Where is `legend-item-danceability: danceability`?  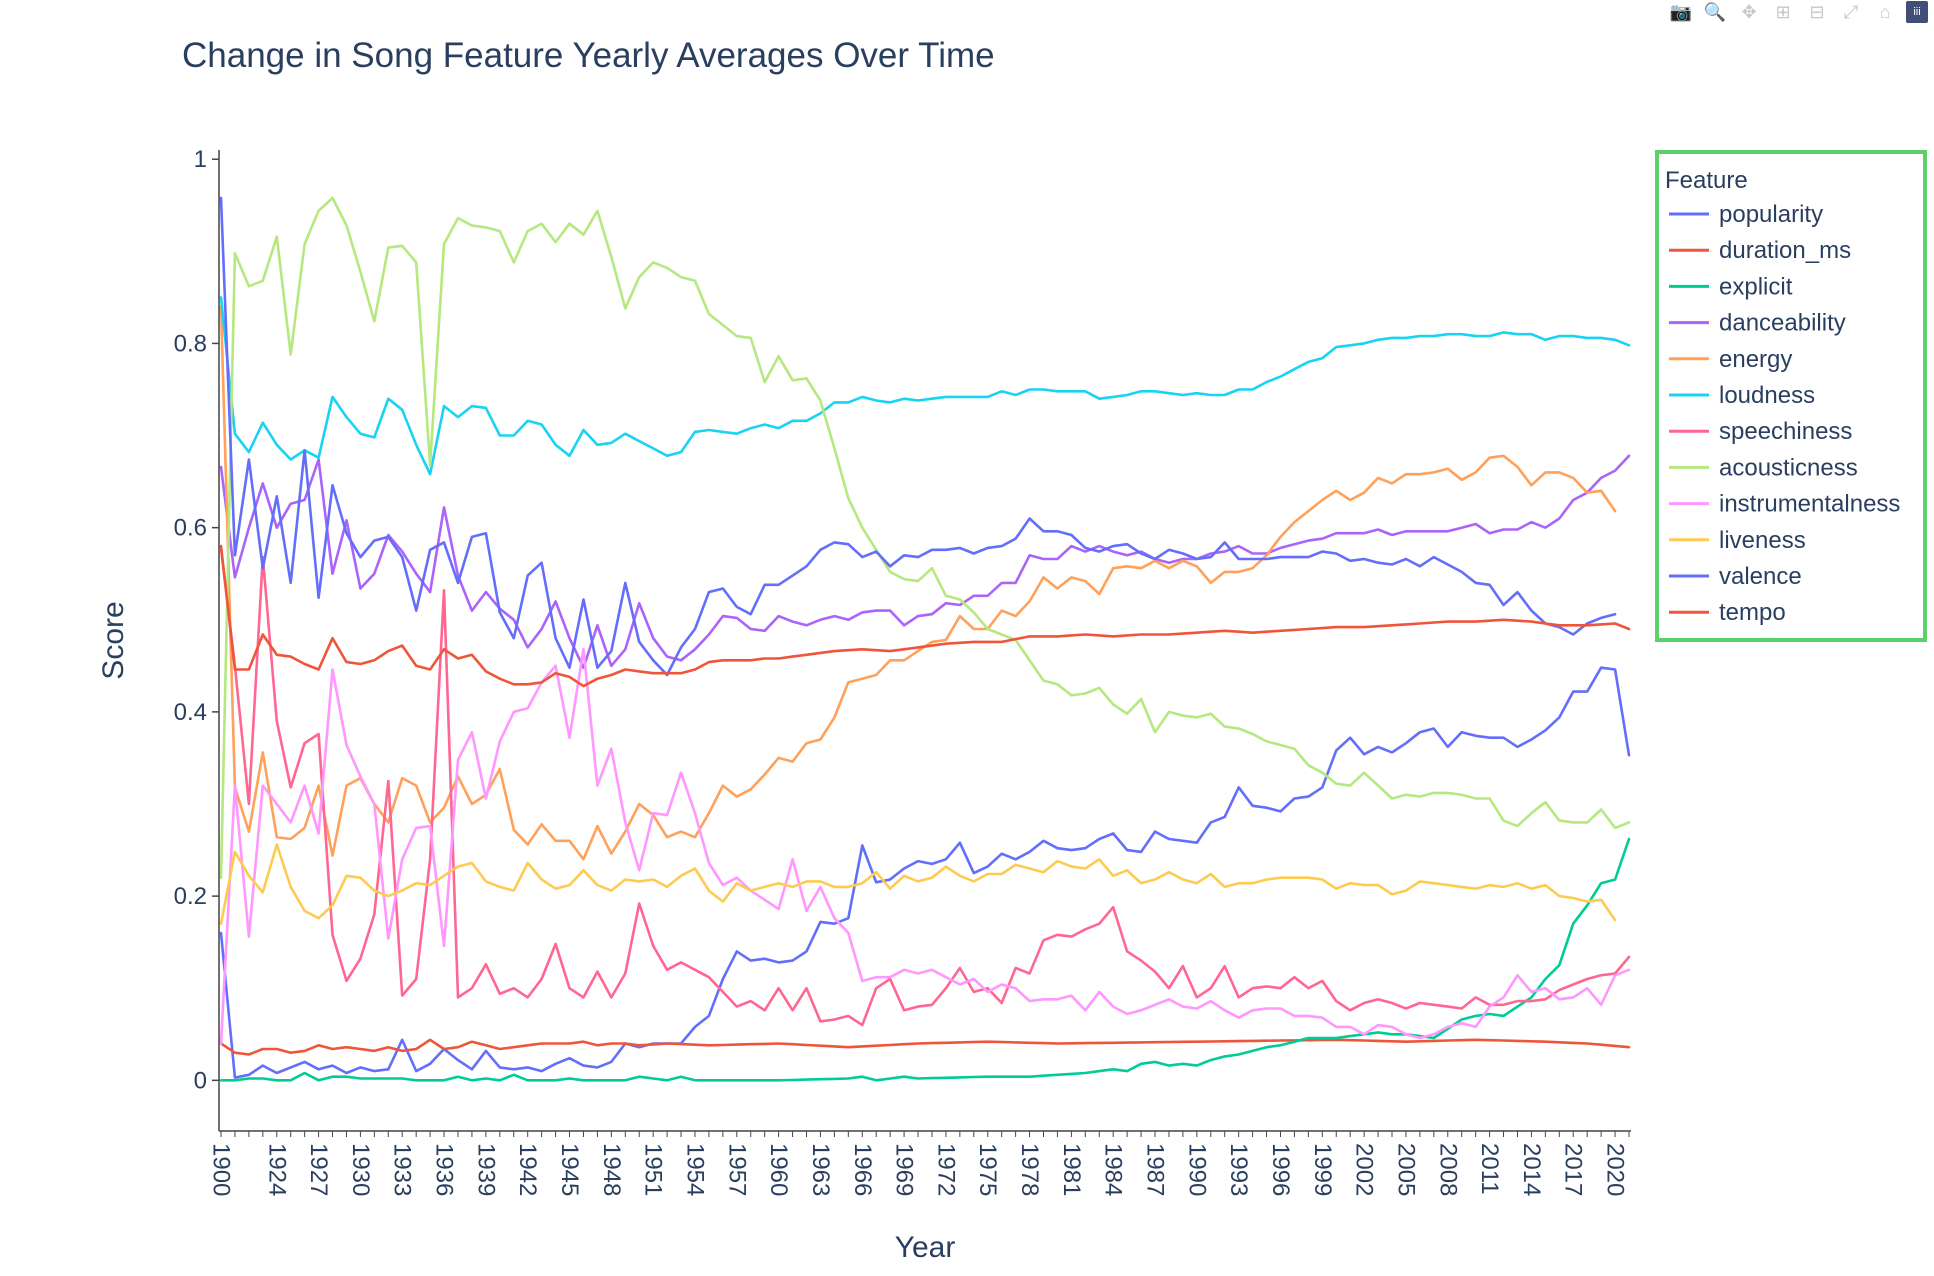
legend-item-danceability: danceability is located at coordinates (1757, 323).